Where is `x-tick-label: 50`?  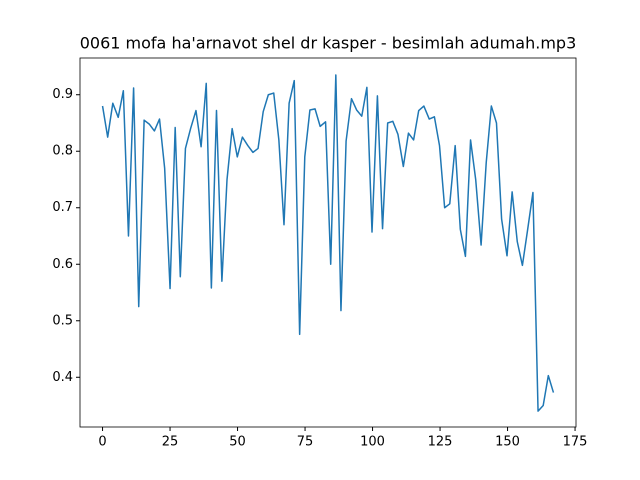
x-tick-label: 50 is located at coordinates (237, 442).